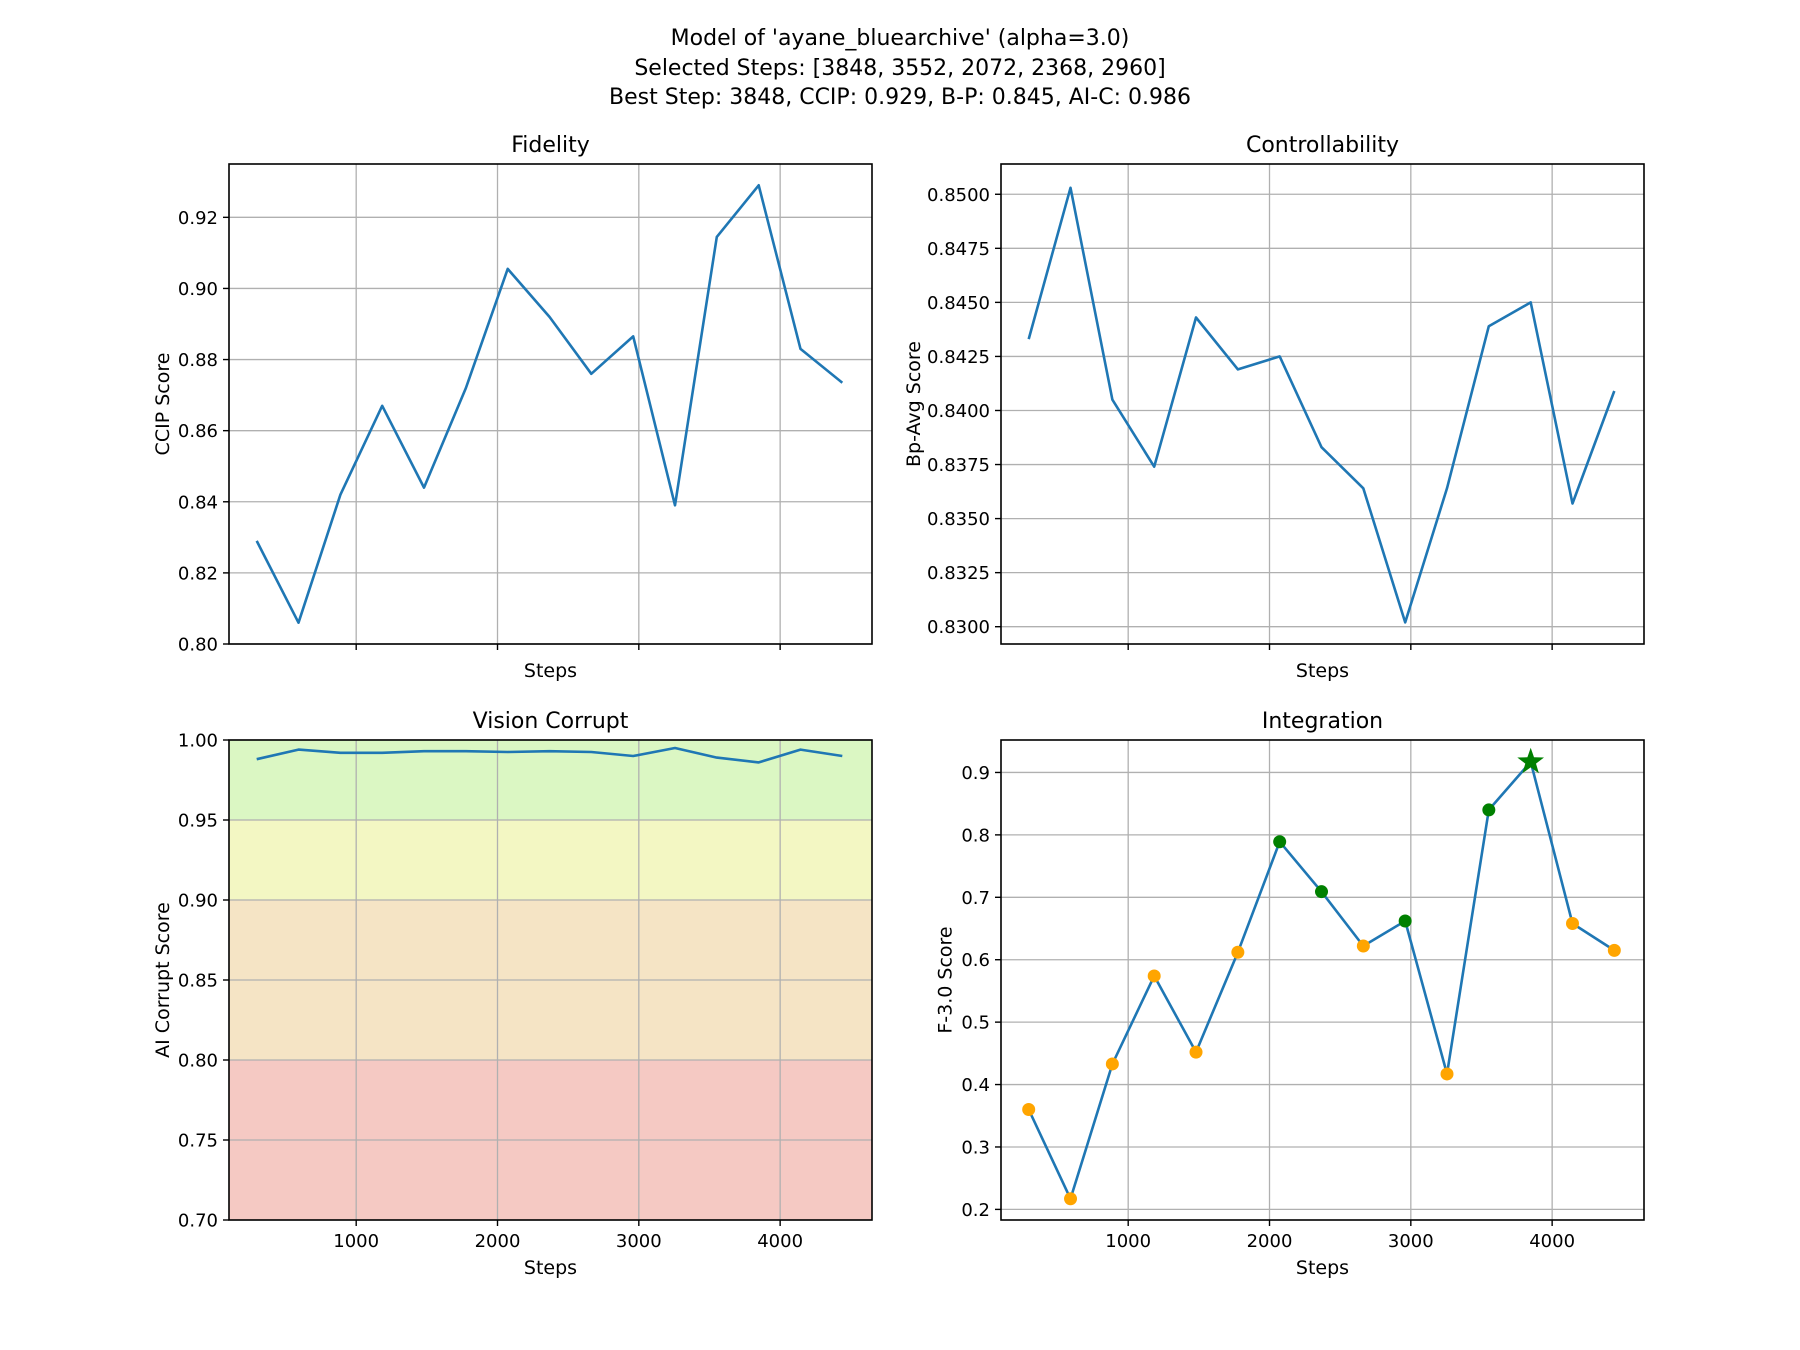  I want to click on y-tick-label: 0.2, so click(975, 1210).